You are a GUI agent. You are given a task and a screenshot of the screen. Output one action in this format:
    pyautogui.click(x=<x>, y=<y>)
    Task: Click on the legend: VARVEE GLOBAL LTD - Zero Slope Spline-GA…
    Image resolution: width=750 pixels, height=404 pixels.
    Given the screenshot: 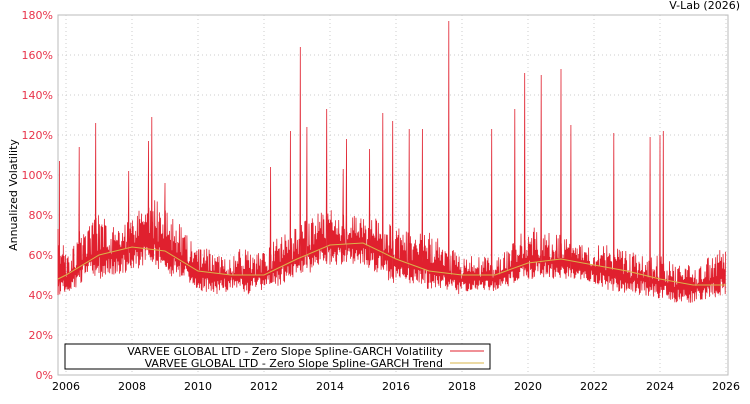 What is the action you would take?
    pyautogui.click(x=277, y=356)
    